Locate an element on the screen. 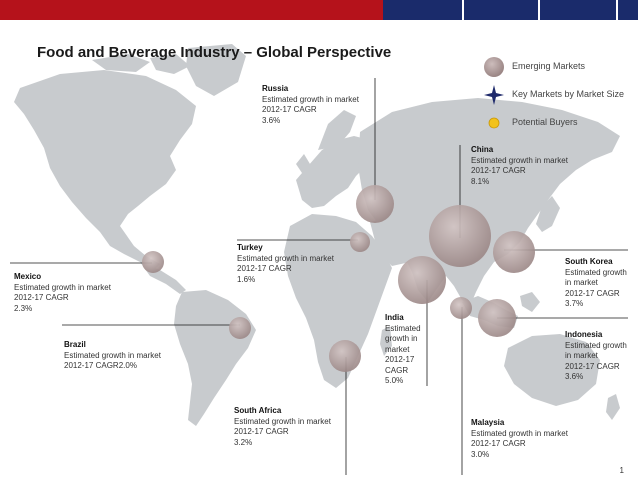 The image size is (638, 479). country-name: Malaysia is located at coordinates (488, 422).